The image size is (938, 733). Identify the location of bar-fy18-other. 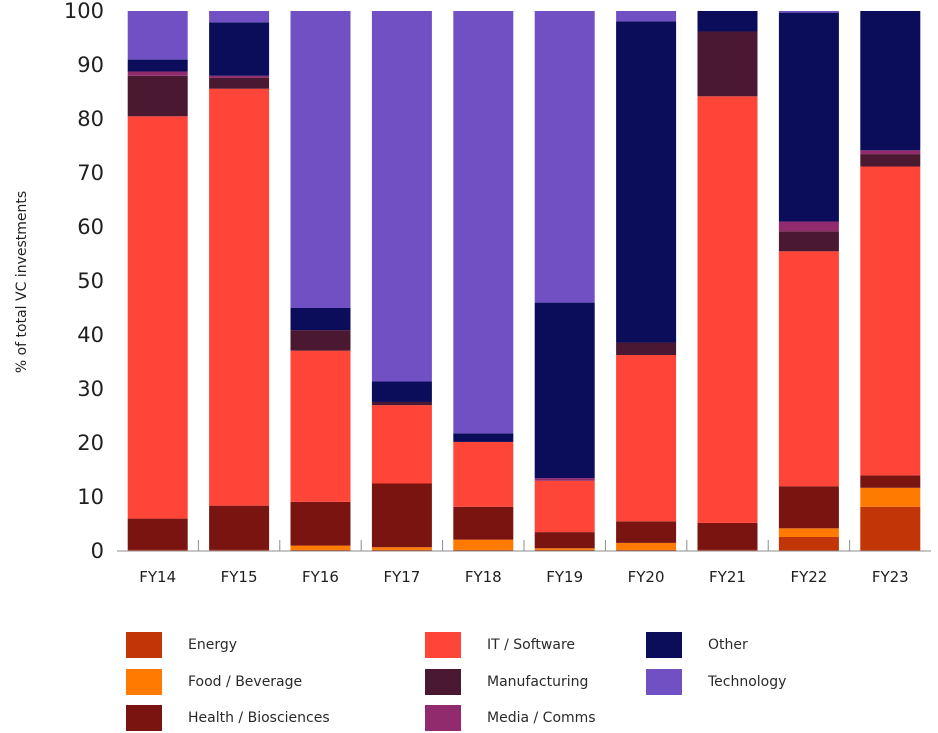
(483, 437).